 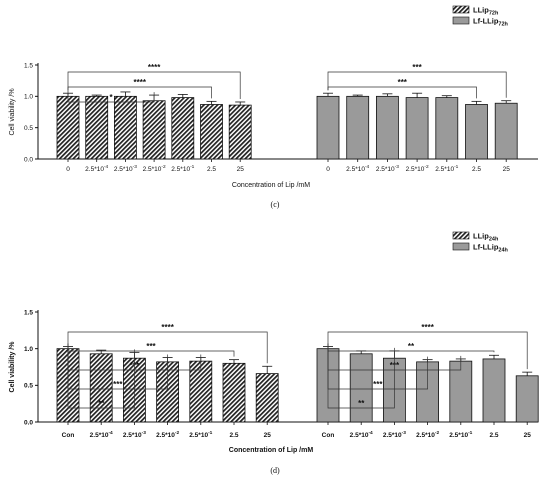 I want to click on x-tick-label: Con, so click(x=328, y=435).